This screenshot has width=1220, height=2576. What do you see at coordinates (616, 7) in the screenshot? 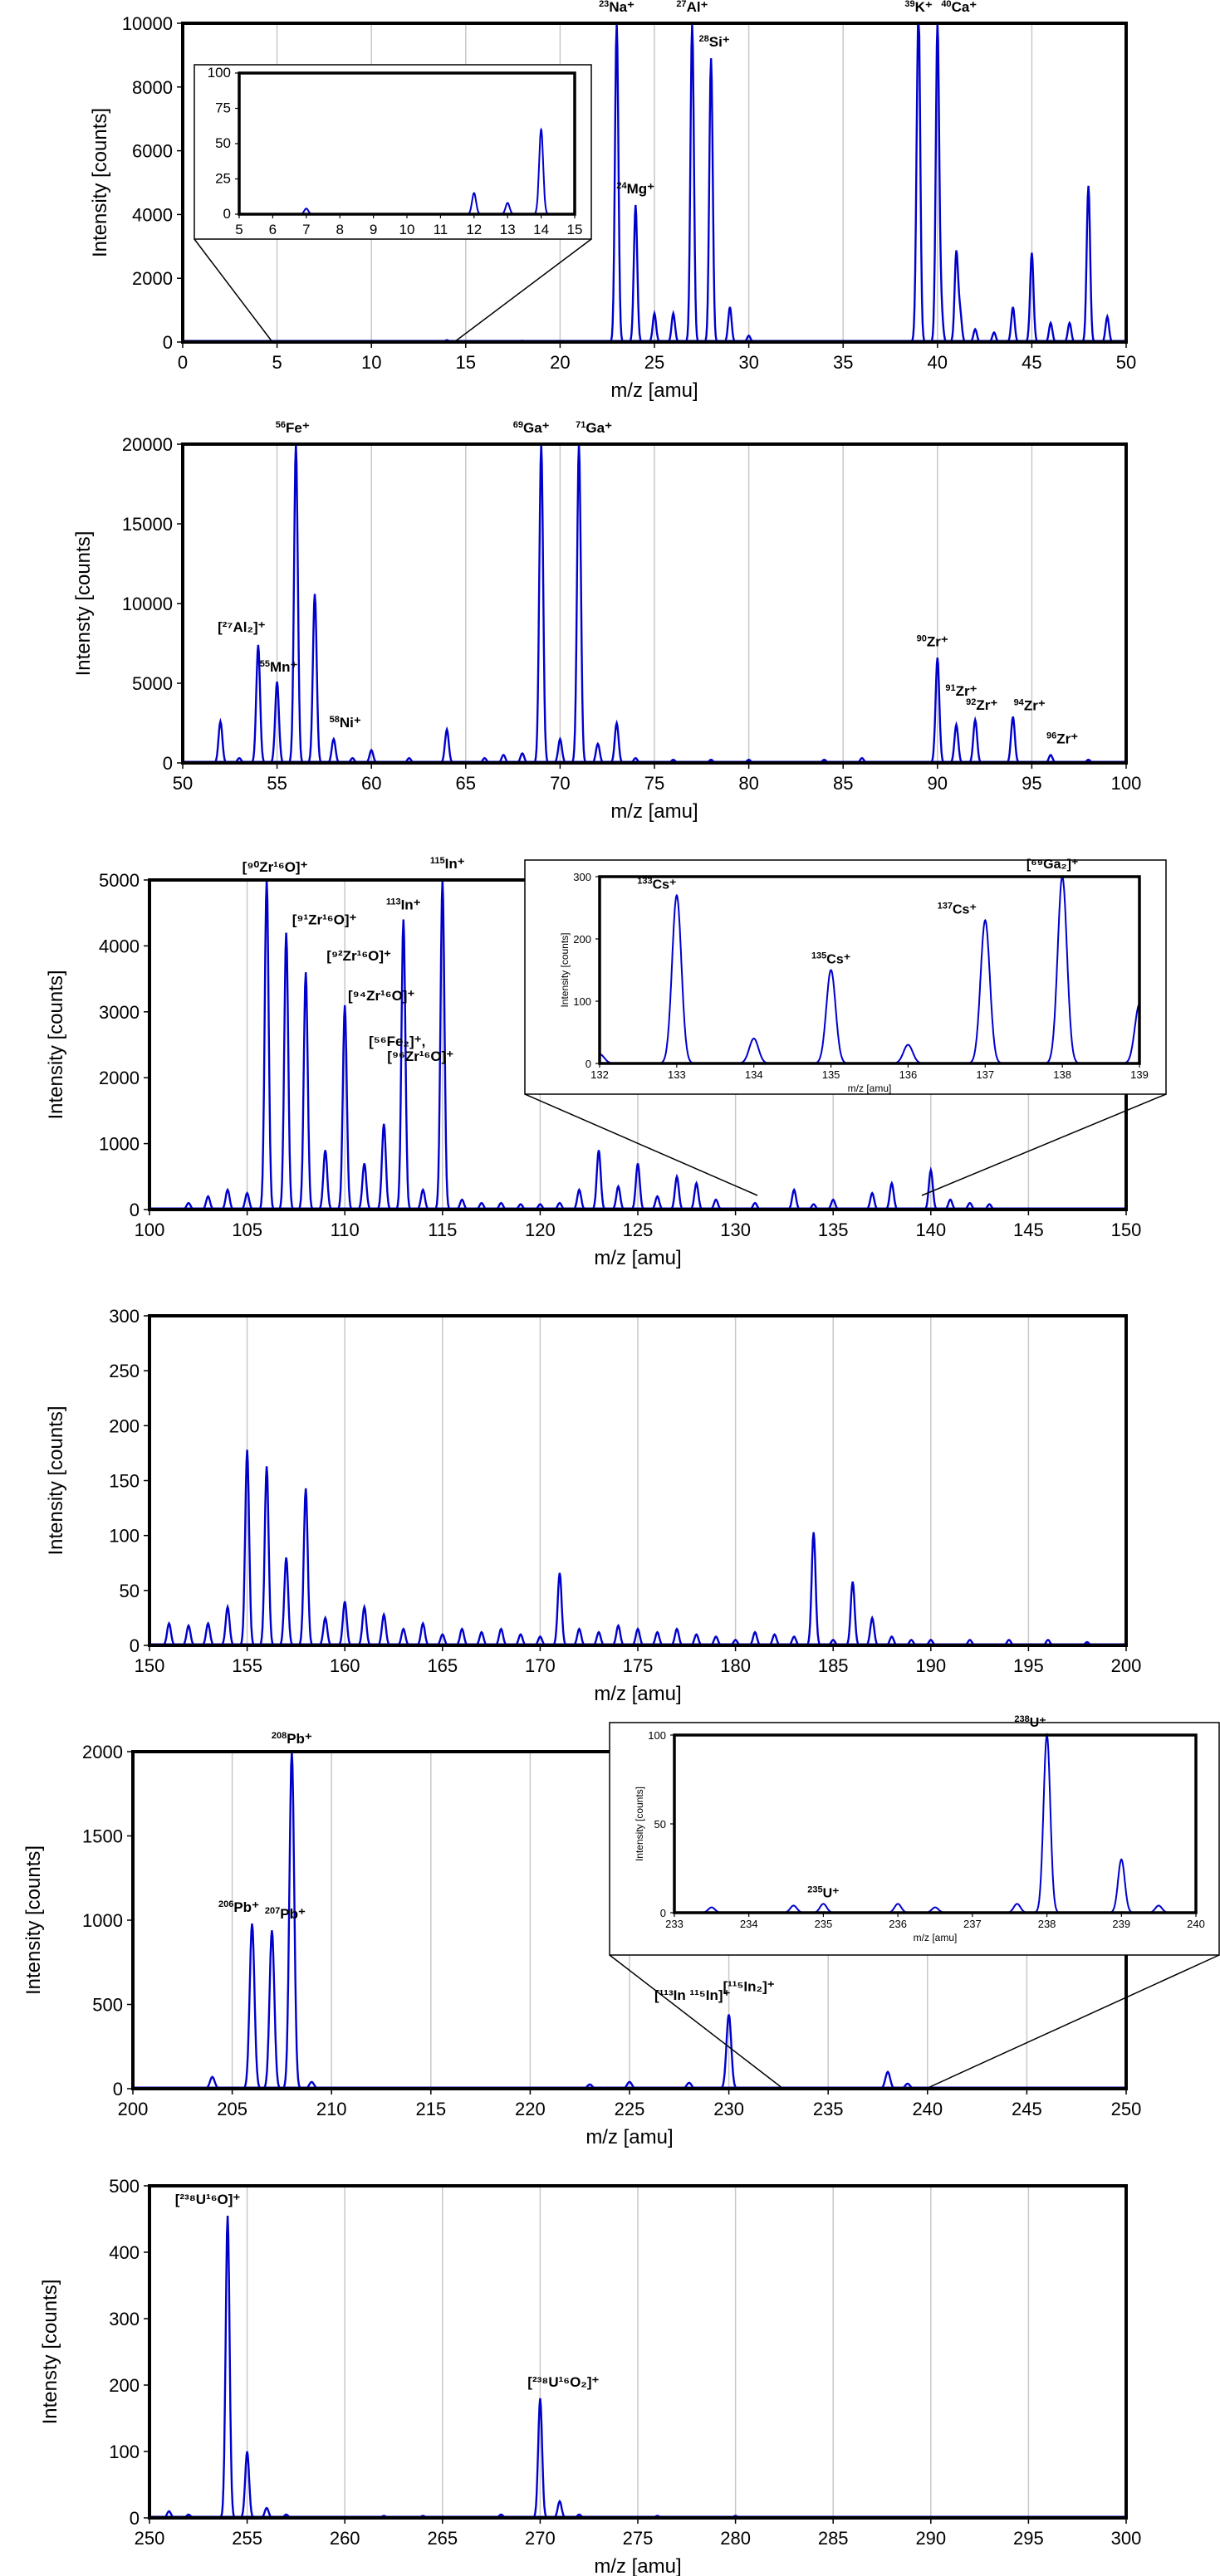
I see `main-peak-label-0: 23Na⁺` at bounding box center [616, 7].